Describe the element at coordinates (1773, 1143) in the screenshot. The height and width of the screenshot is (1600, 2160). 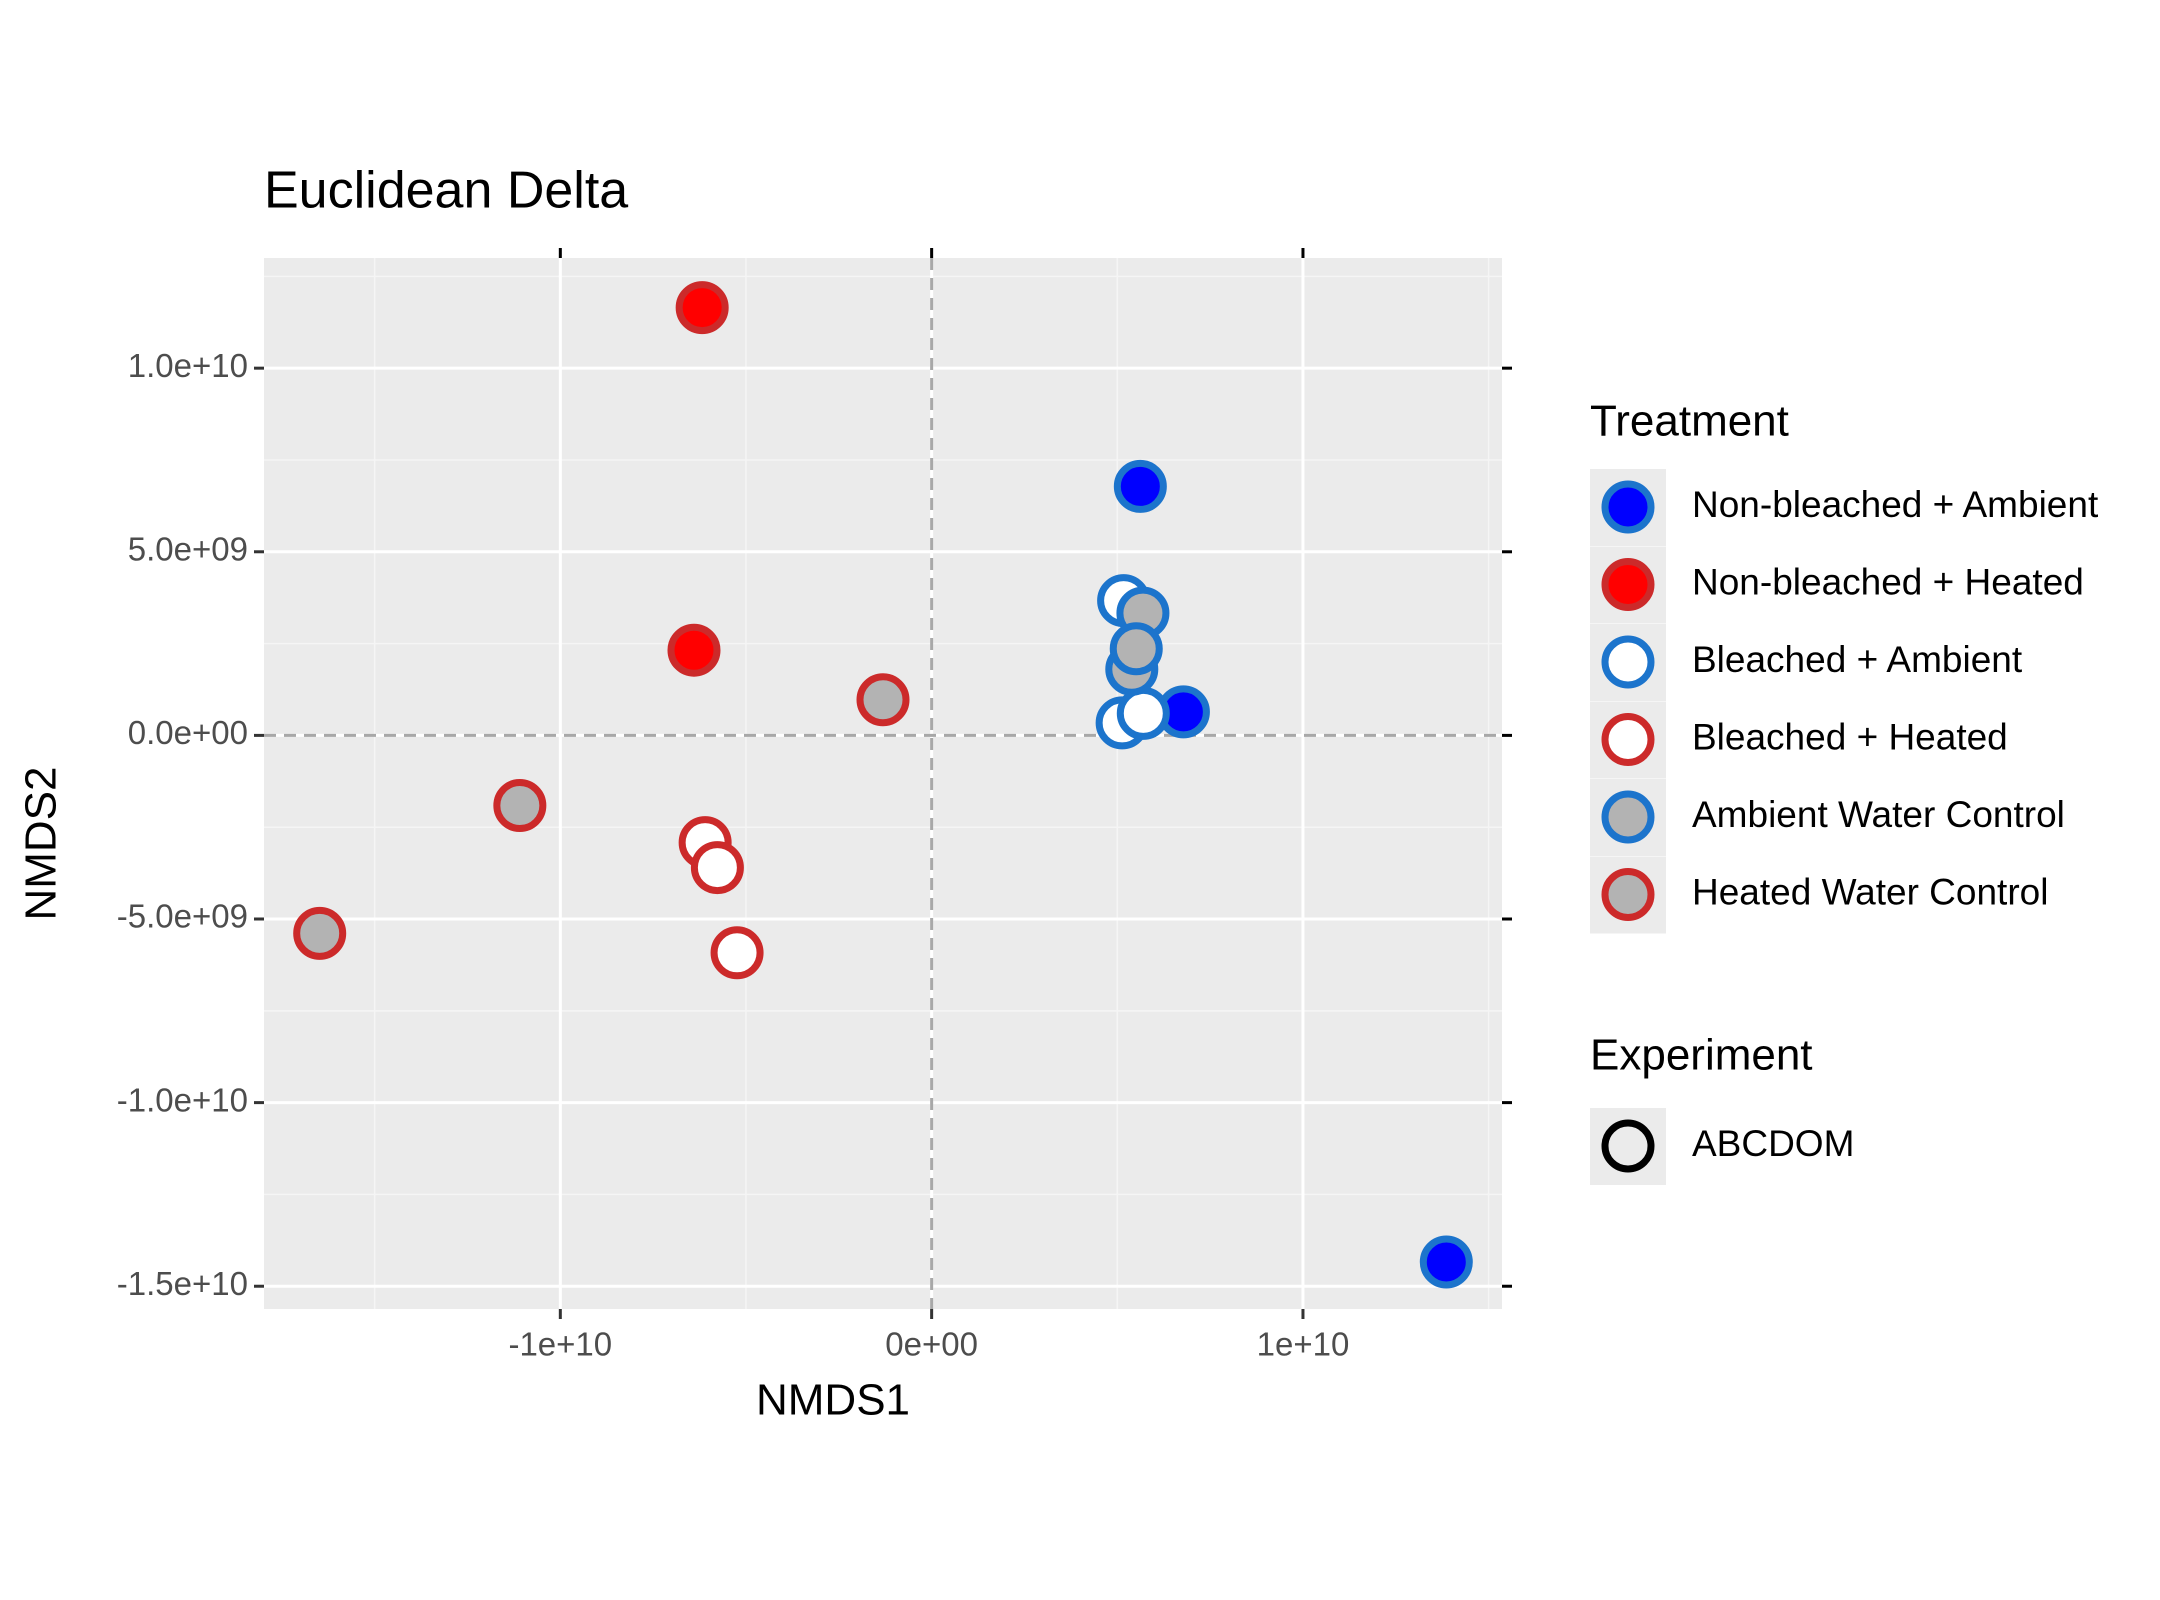
I see `legend-label: ABCDOM` at that location.